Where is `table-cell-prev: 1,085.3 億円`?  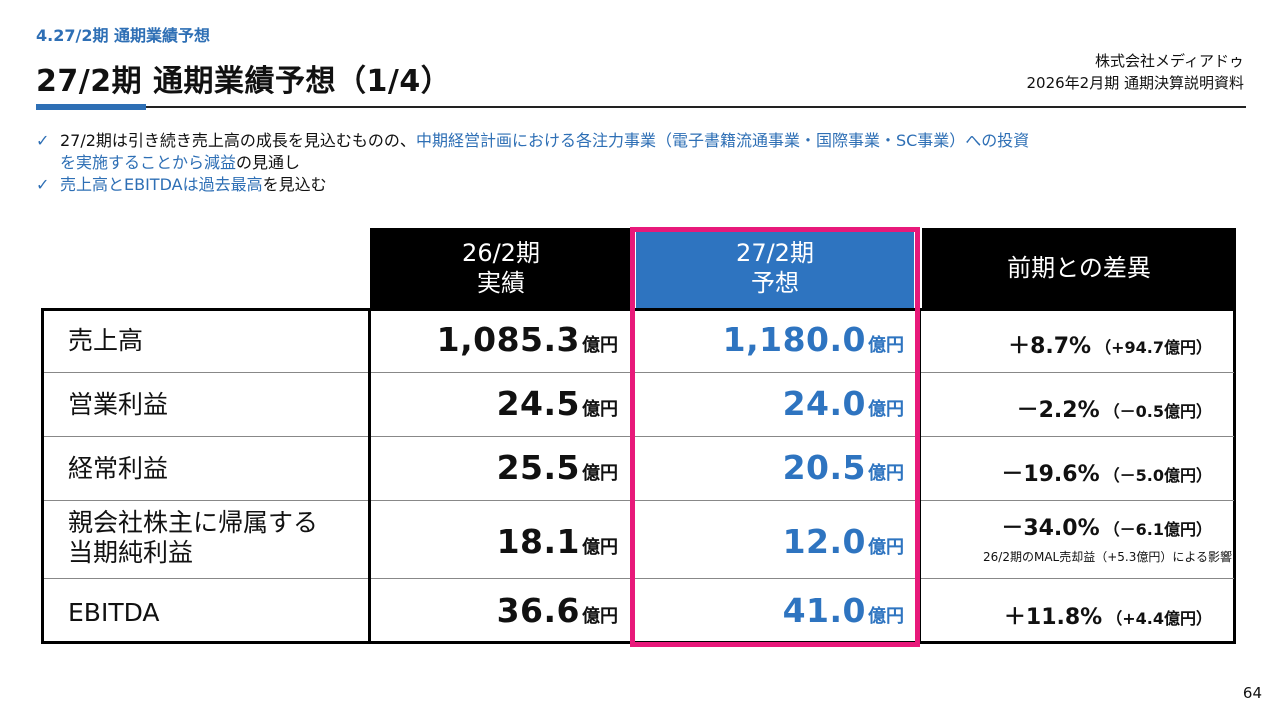
table-cell-prev: 1,085.3 億円 is located at coordinates (499, 339).